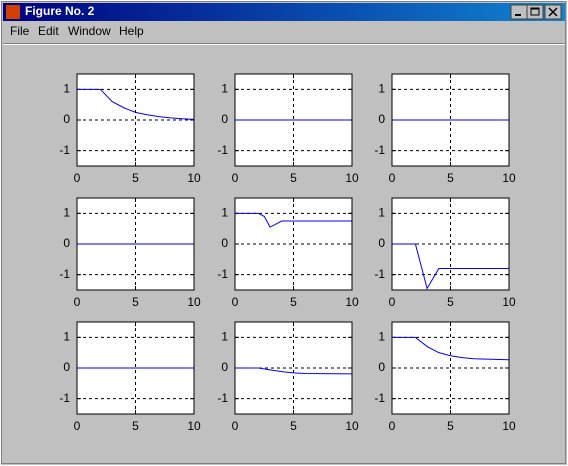 The height and width of the screenshot is (466, 568). Describe the element at coordinates (13, 12) in the screenshot. I see `app-icon` at that location.